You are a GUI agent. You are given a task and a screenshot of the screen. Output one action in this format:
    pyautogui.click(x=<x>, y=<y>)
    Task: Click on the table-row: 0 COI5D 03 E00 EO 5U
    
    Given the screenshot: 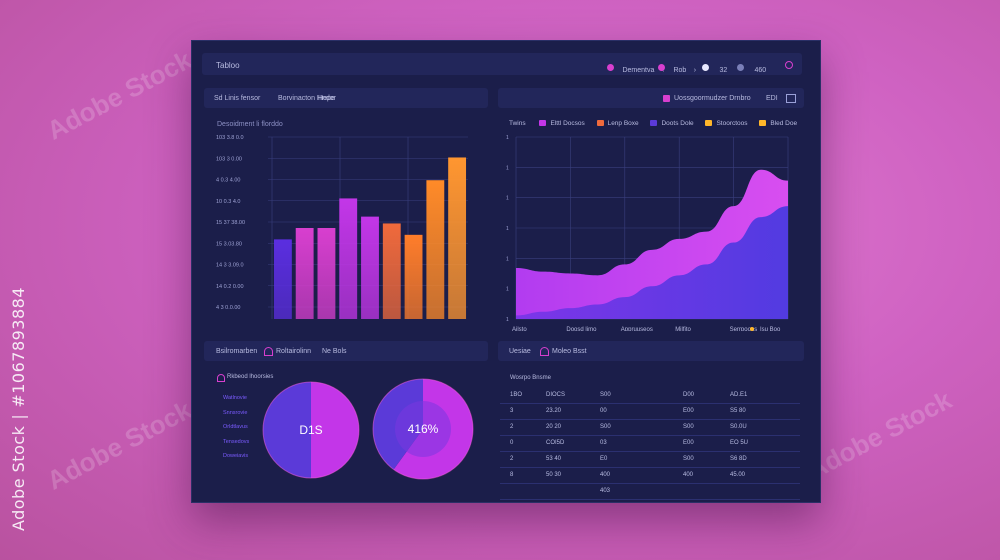 What is the action you would take?
    pyautogui.click(x=650, y=444)
    